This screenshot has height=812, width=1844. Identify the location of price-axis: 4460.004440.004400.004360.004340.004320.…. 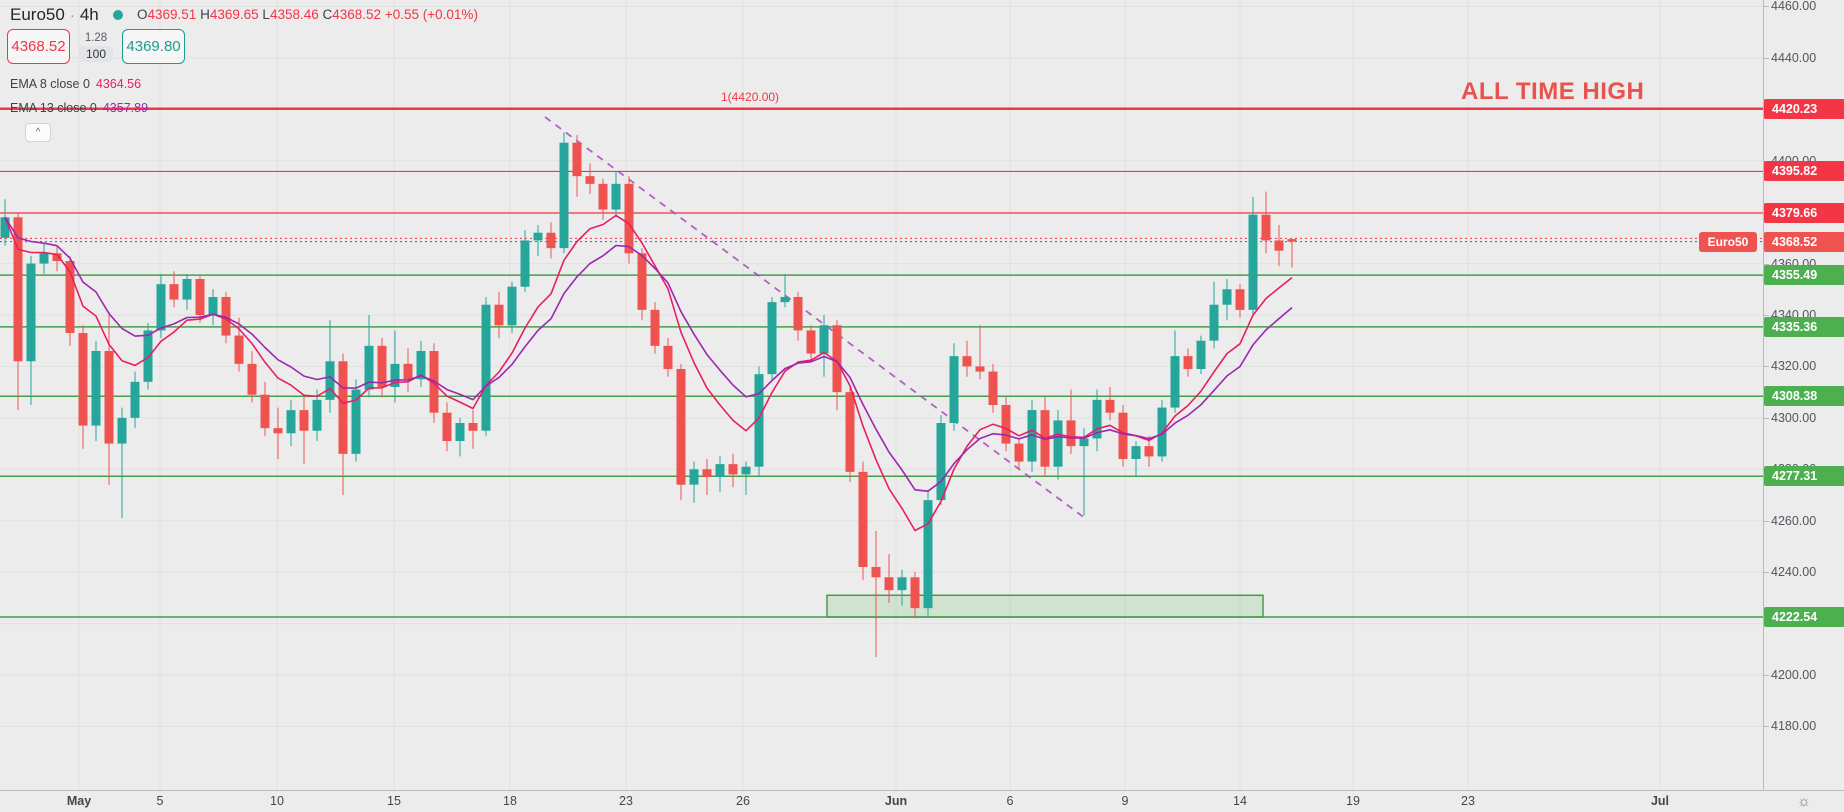
(1803, 395).